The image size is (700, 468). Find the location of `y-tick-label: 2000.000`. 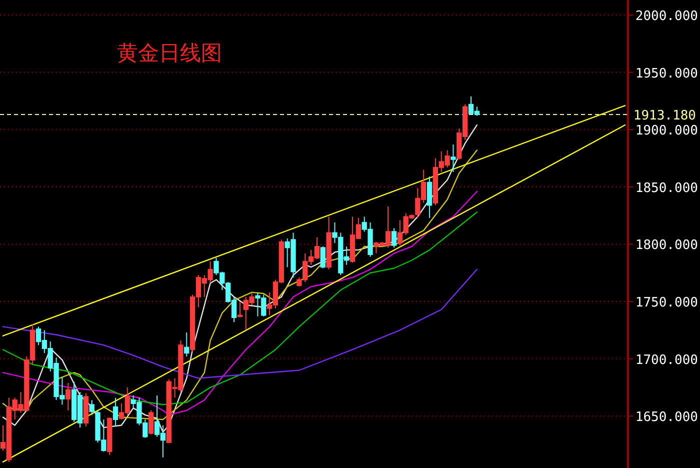

y-tick-label: 2000.000 is located at coordinates (666, 16).